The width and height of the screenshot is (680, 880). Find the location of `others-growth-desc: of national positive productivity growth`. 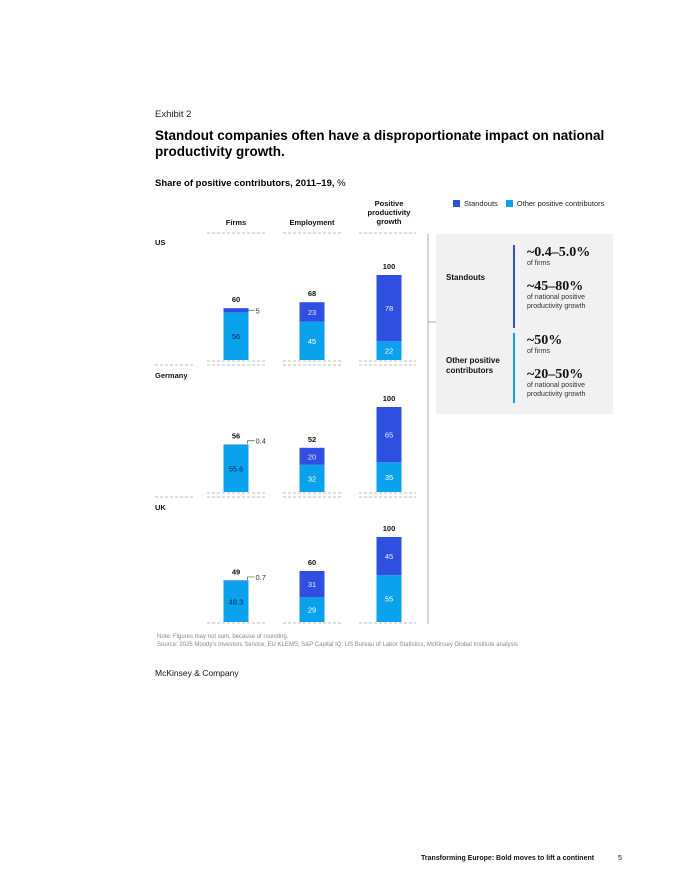

others-growth-desc: of national positive productivity growth is located at coordinates (556, 390).